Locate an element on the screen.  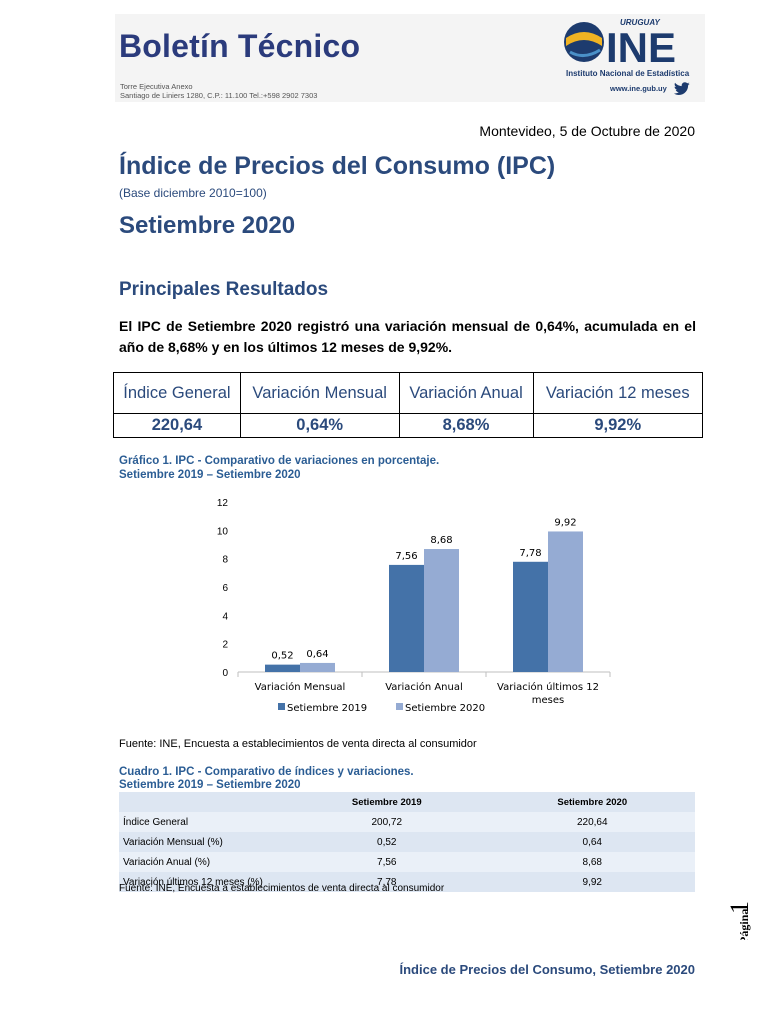
logo-ine-text: INE is located at coordinates (641, 47).